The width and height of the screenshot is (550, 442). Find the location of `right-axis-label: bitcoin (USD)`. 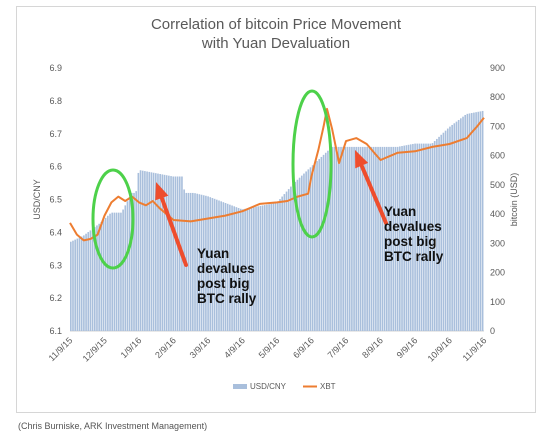

right-axis-label: bitcoin (USD) is located at coordinates (514, 200).